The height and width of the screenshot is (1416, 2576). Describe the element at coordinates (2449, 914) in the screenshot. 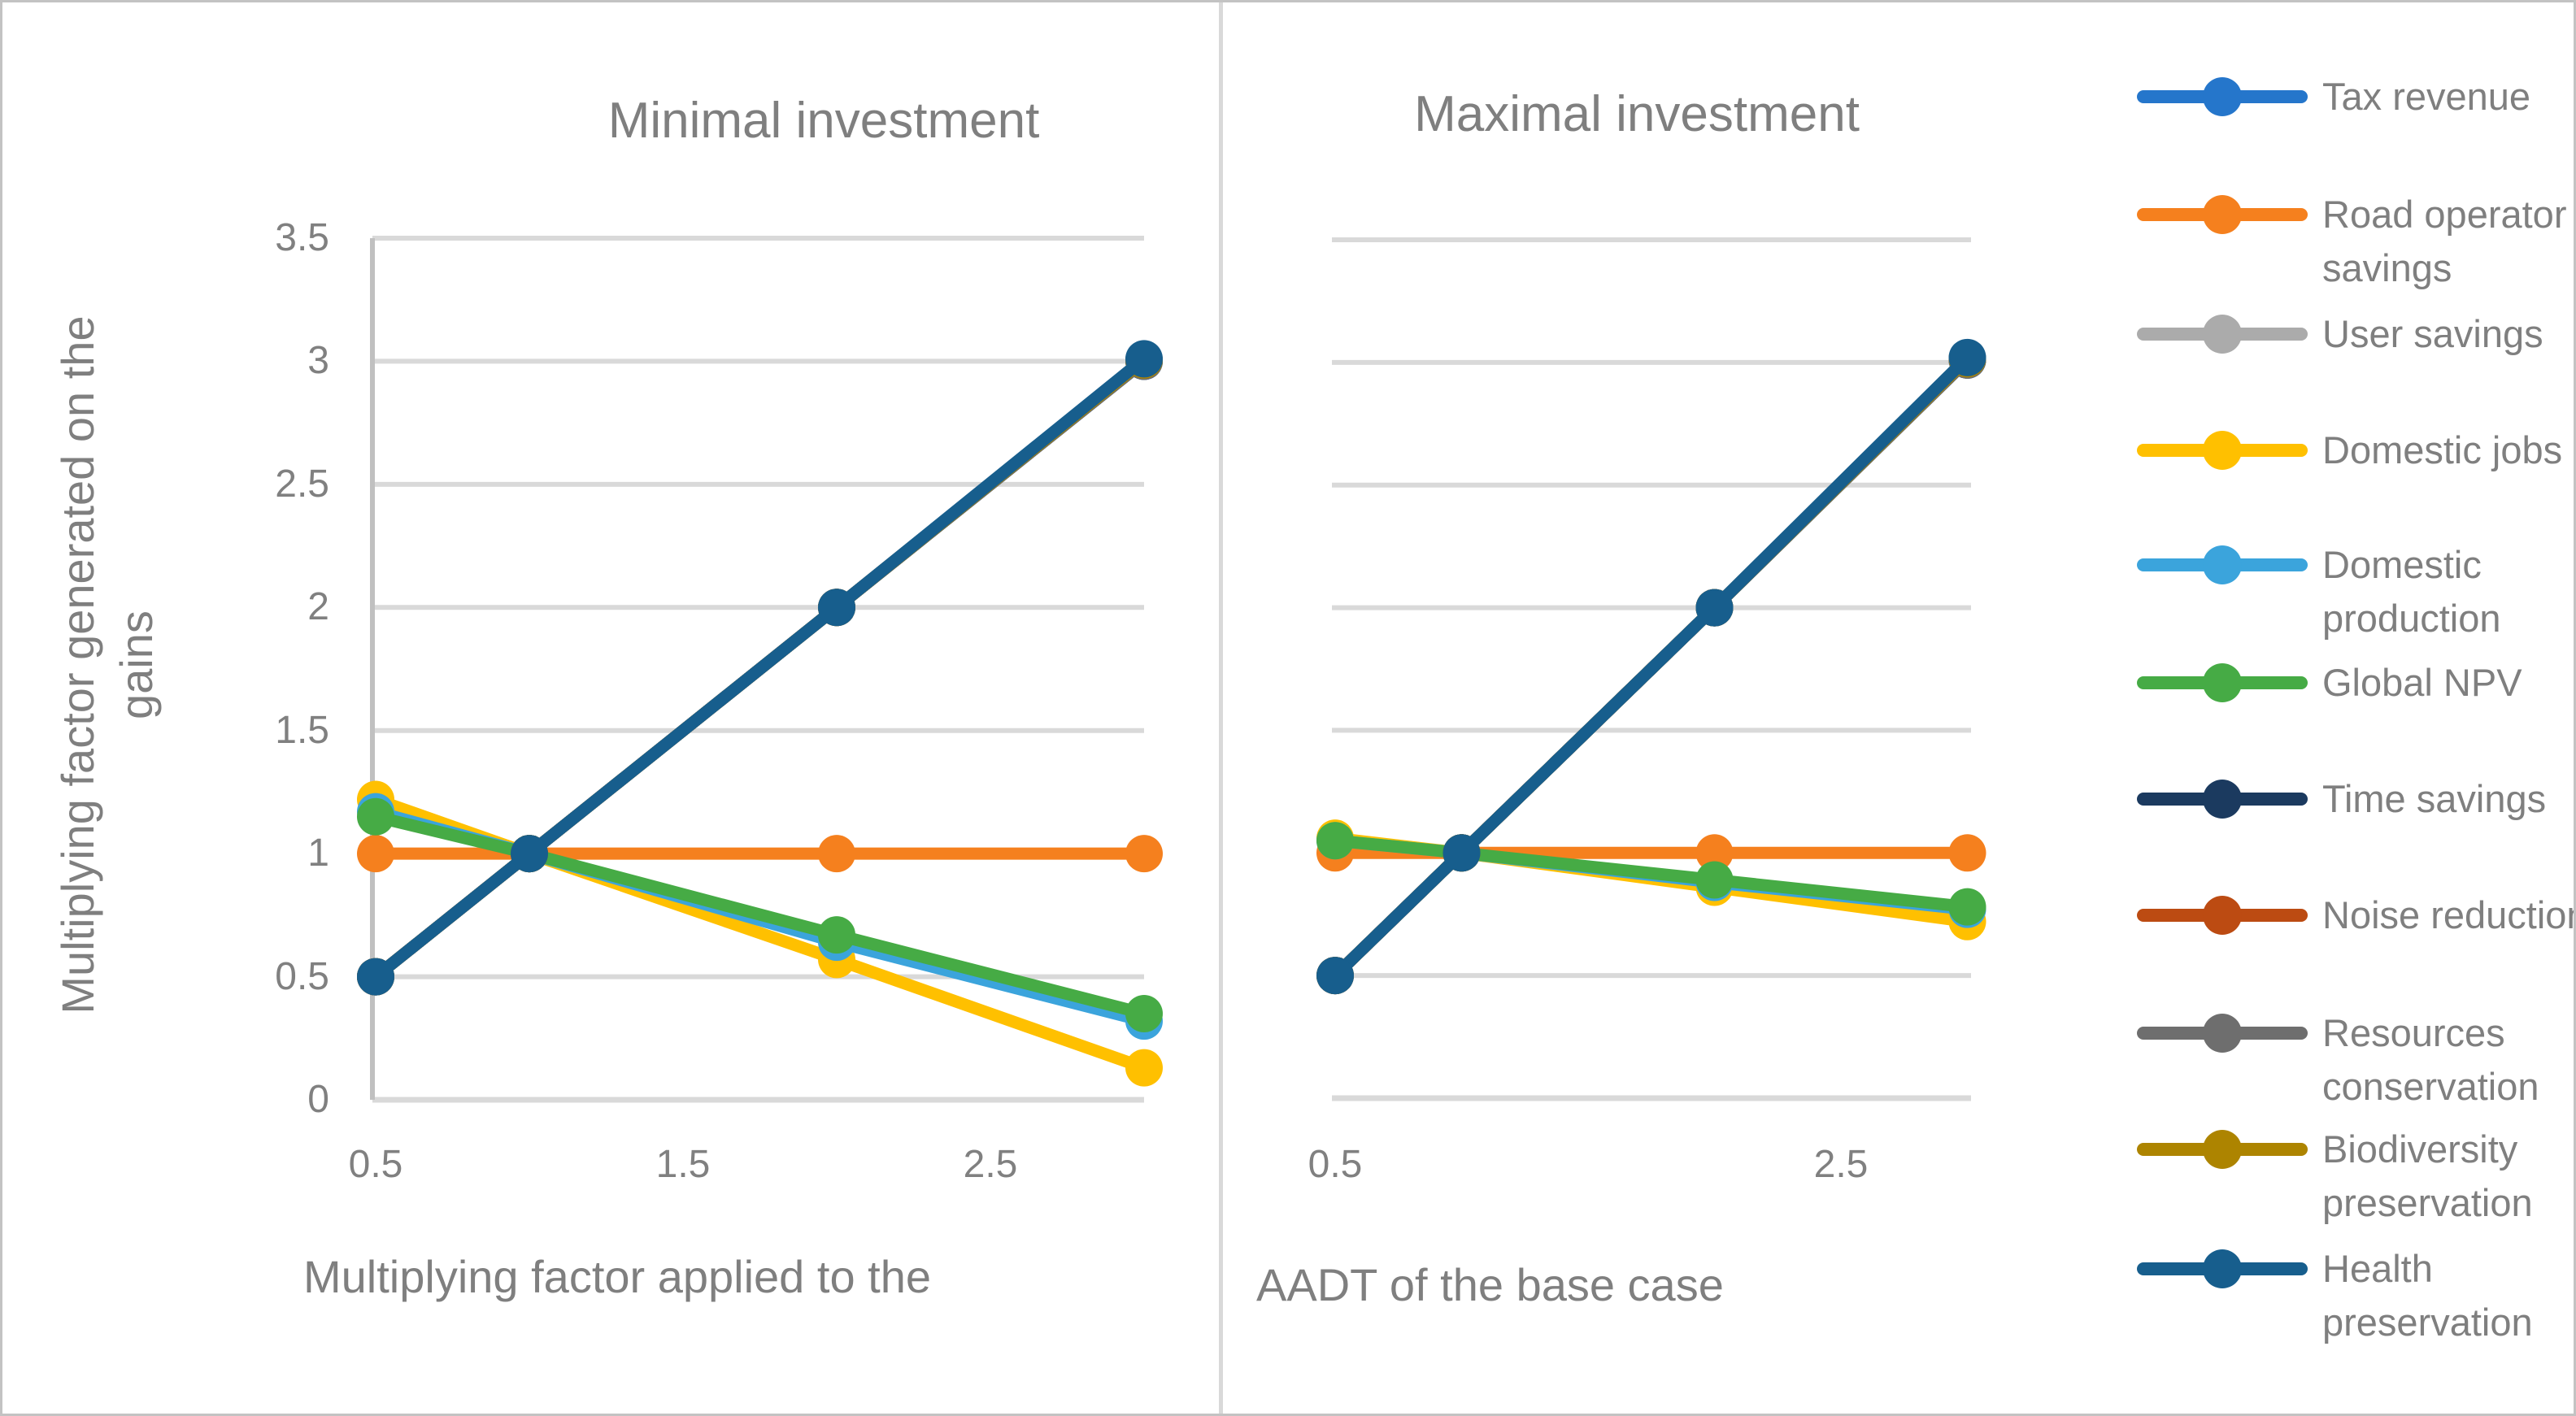

I see `legend-label: Noise reduction` at that location.